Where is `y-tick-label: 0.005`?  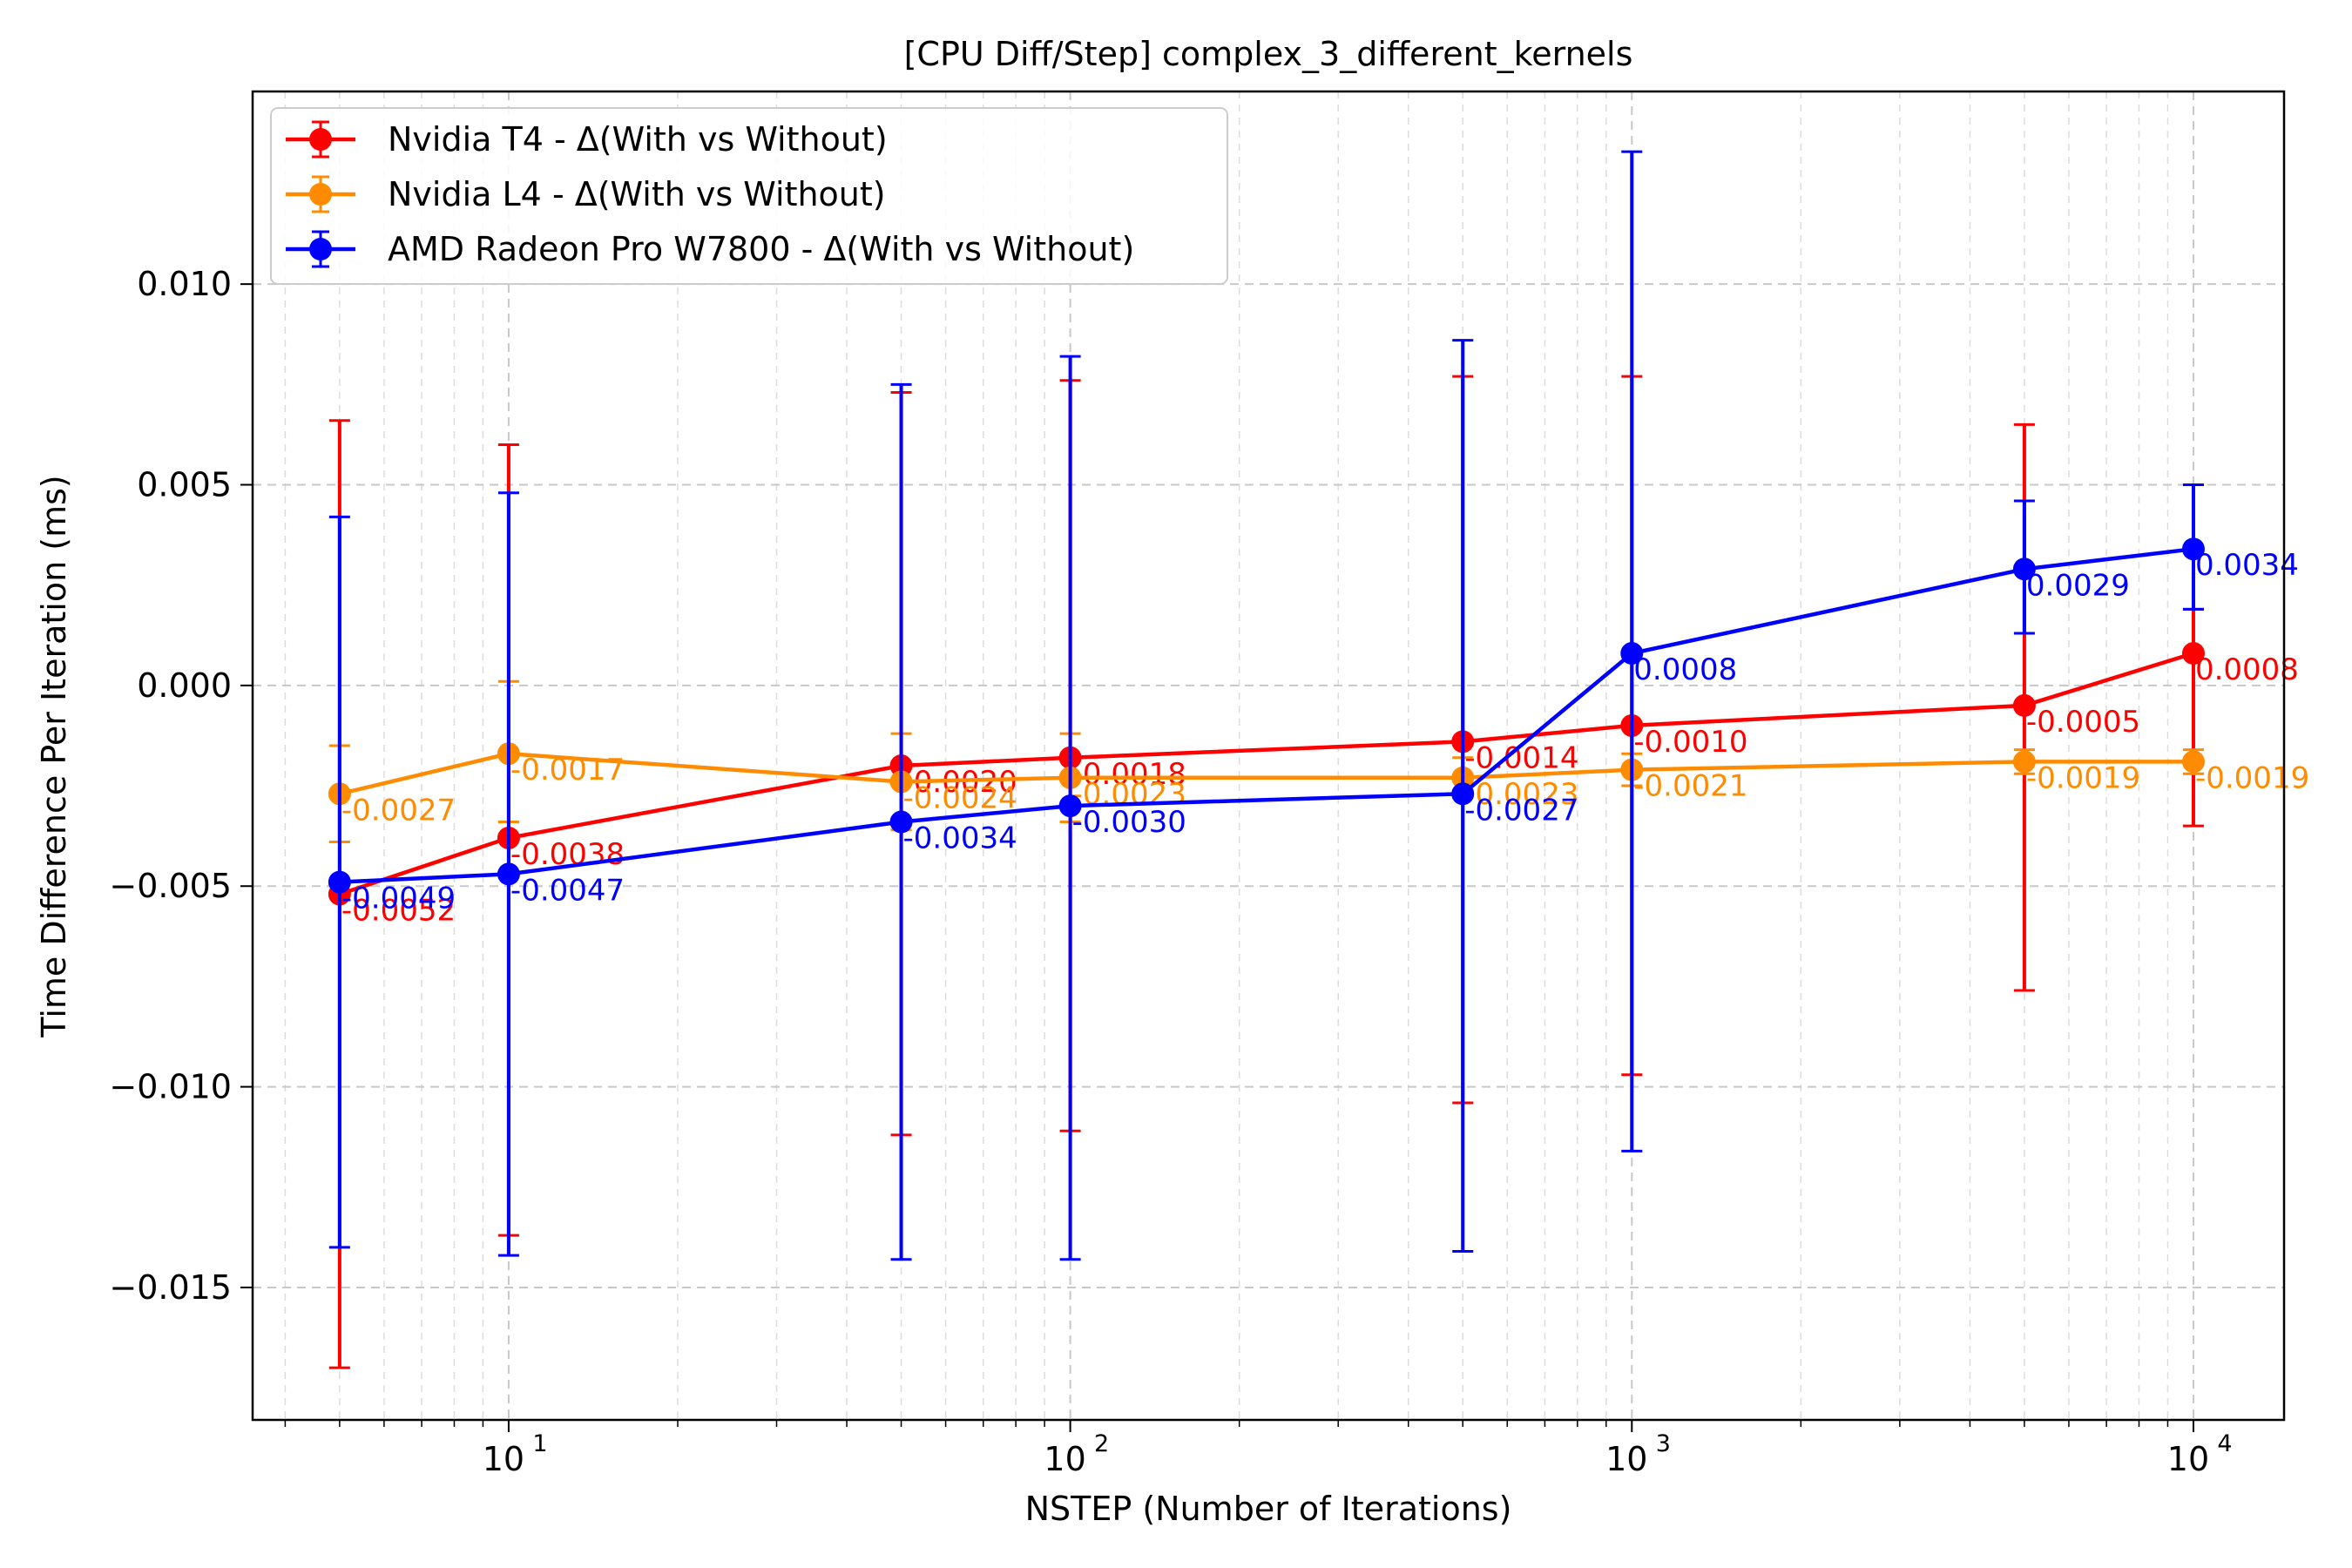 y-tick-label: 0.005 is located at coordinates (184, 485).